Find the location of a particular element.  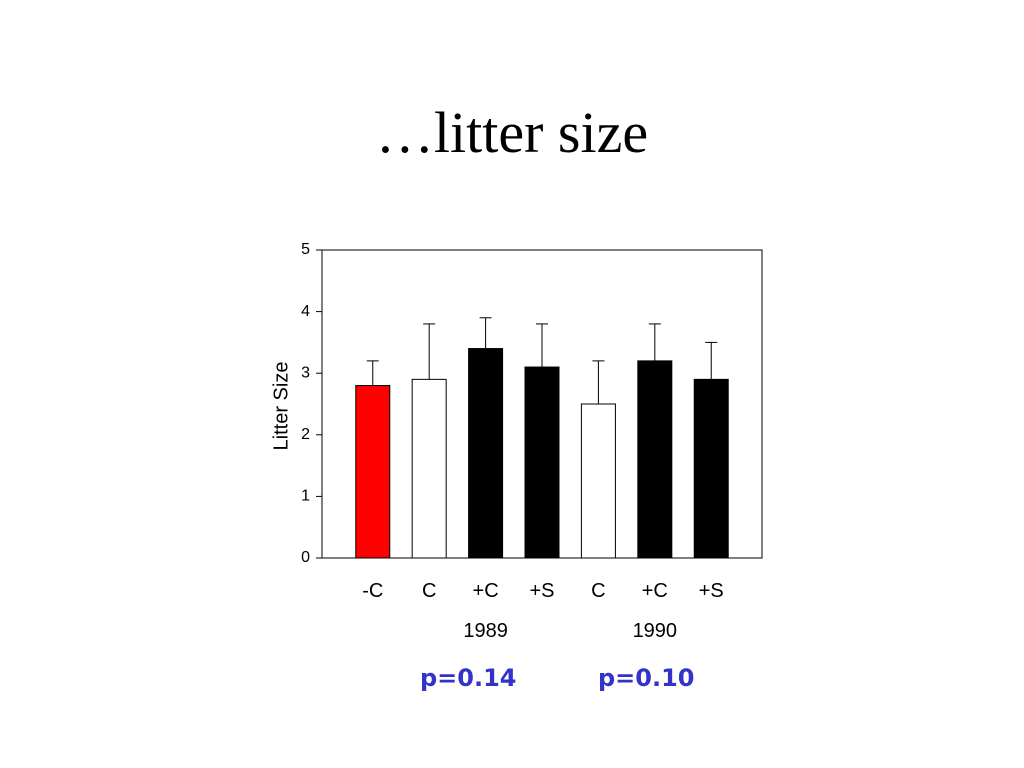

p-value-1990: p=0.10 is located at coordinates (646, 678).